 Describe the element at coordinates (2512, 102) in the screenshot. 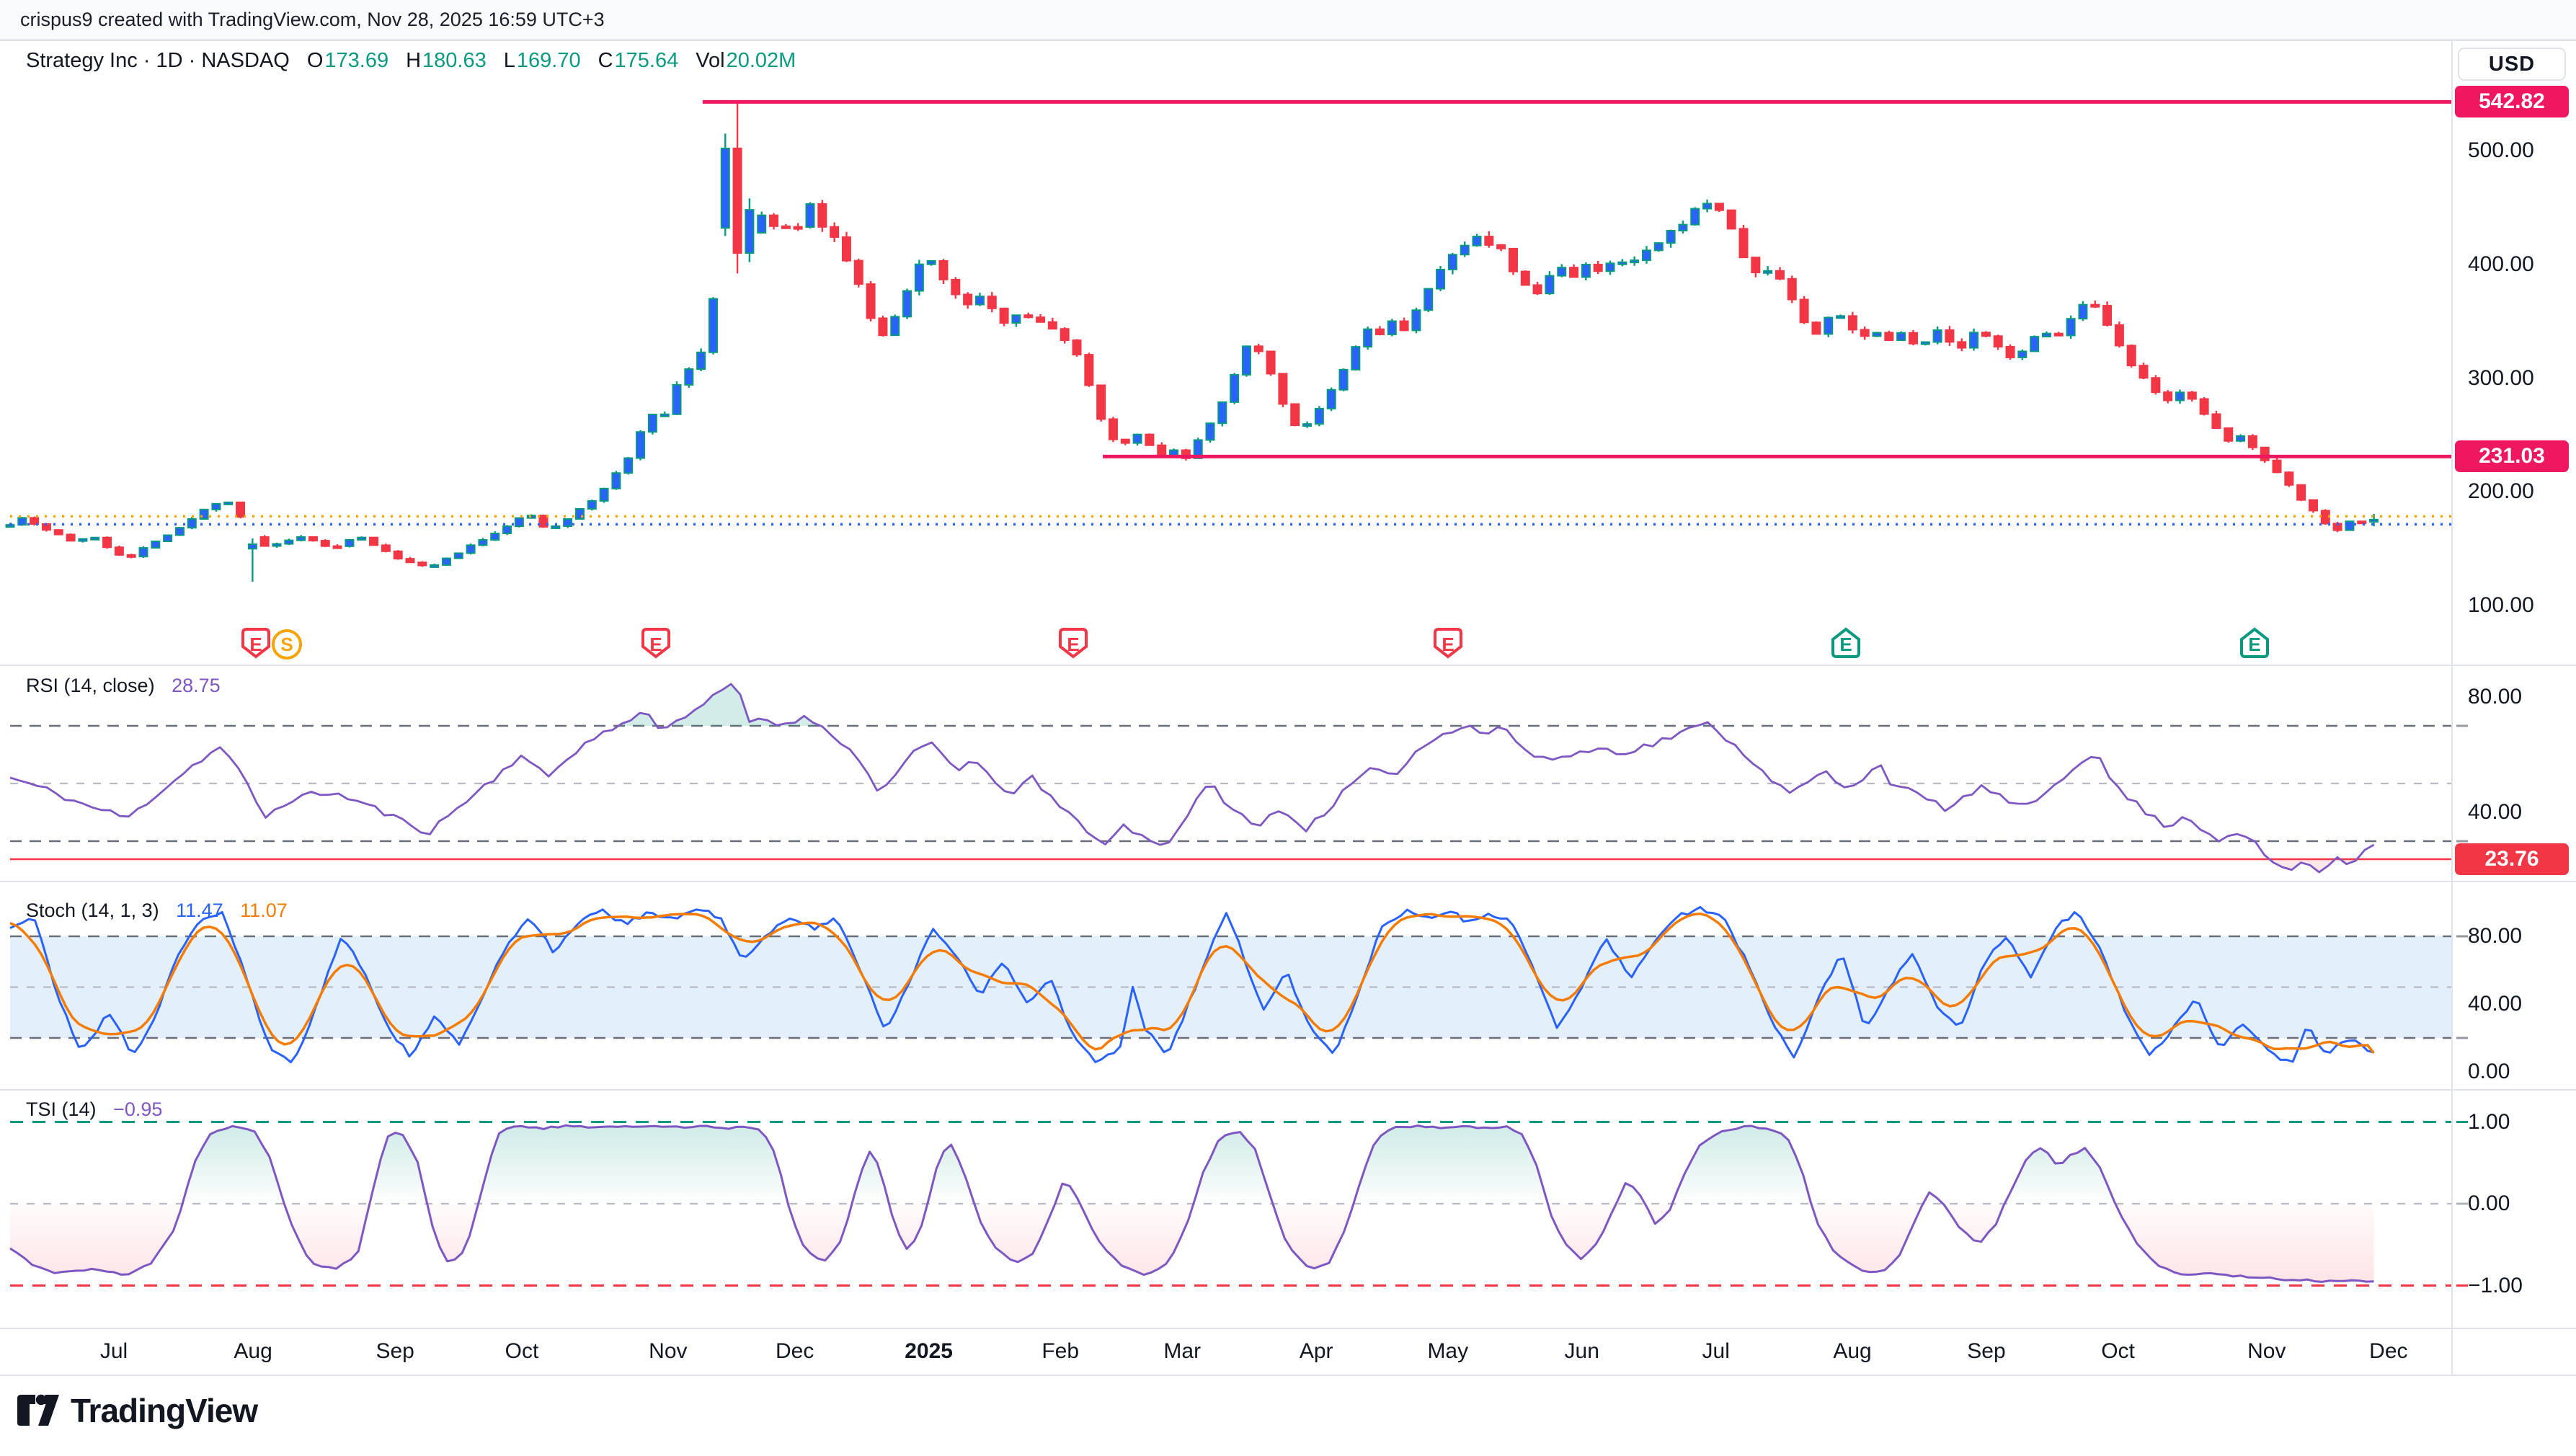

I see `price-level-badge: 542.82` at that location.